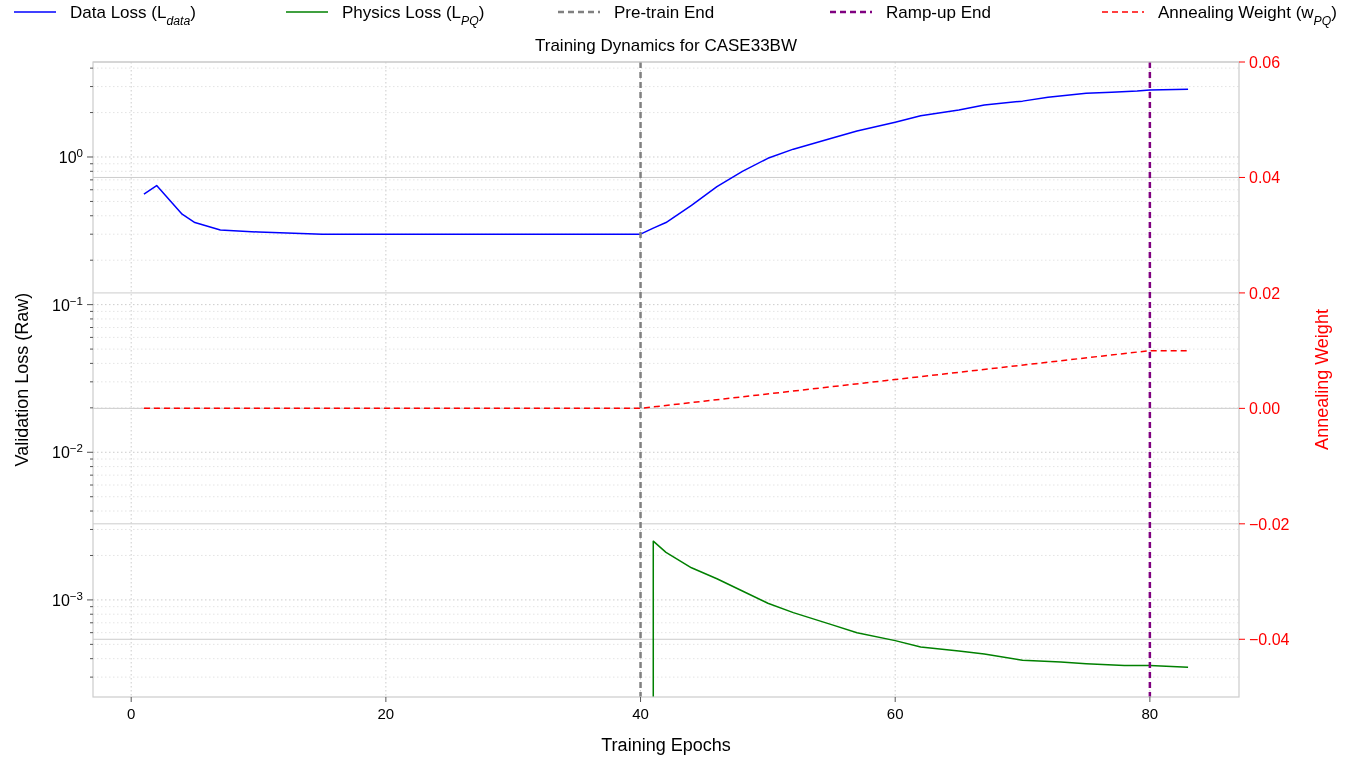 The image size is (1358, 762). I want to click on x-tick-label: 60, so click(895, 713).